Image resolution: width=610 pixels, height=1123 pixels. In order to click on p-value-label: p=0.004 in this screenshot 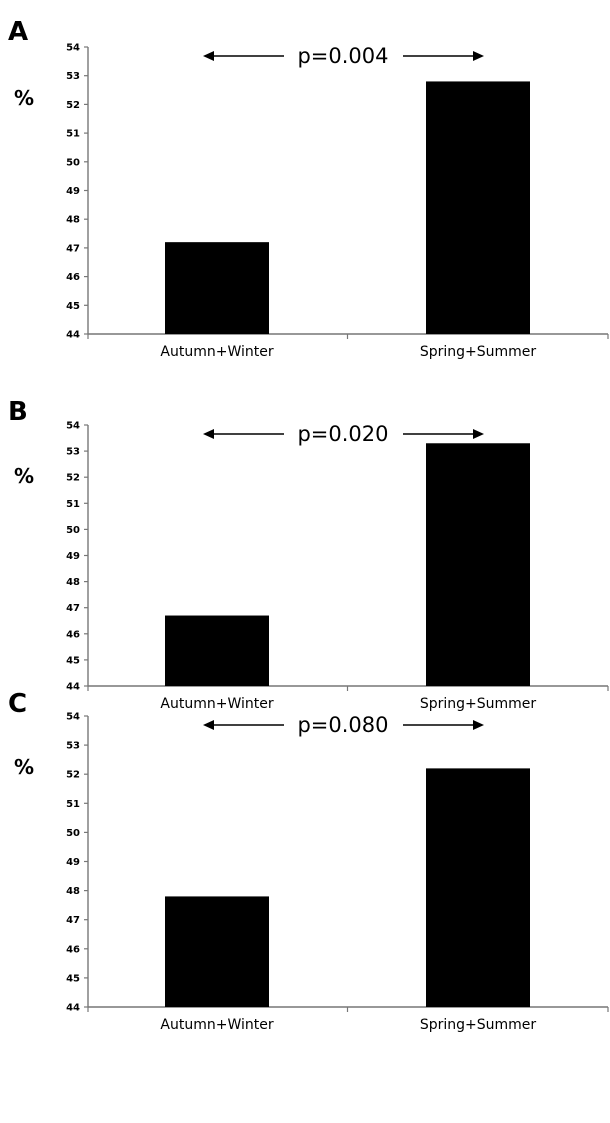, I will do `click(342, 56)`.